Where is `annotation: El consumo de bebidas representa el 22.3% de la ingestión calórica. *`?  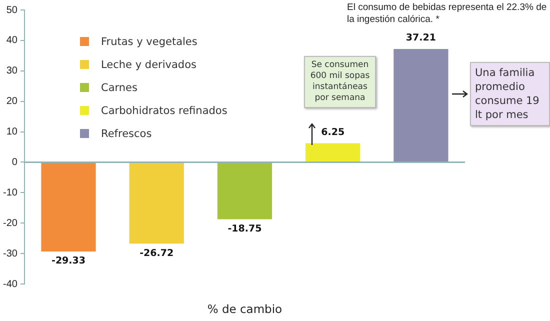 annotation: El consumo de bebidas representa el 22.3% de la ingestión calórica. * is located at coordinates (447, 14).